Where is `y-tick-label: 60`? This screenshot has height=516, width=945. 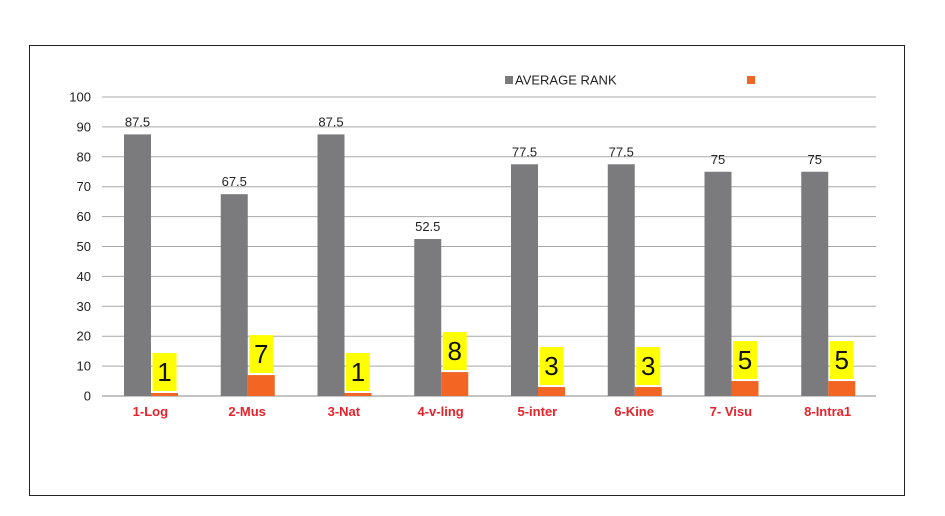 y-tick-label: 60 is located at coordinates (84, 216).